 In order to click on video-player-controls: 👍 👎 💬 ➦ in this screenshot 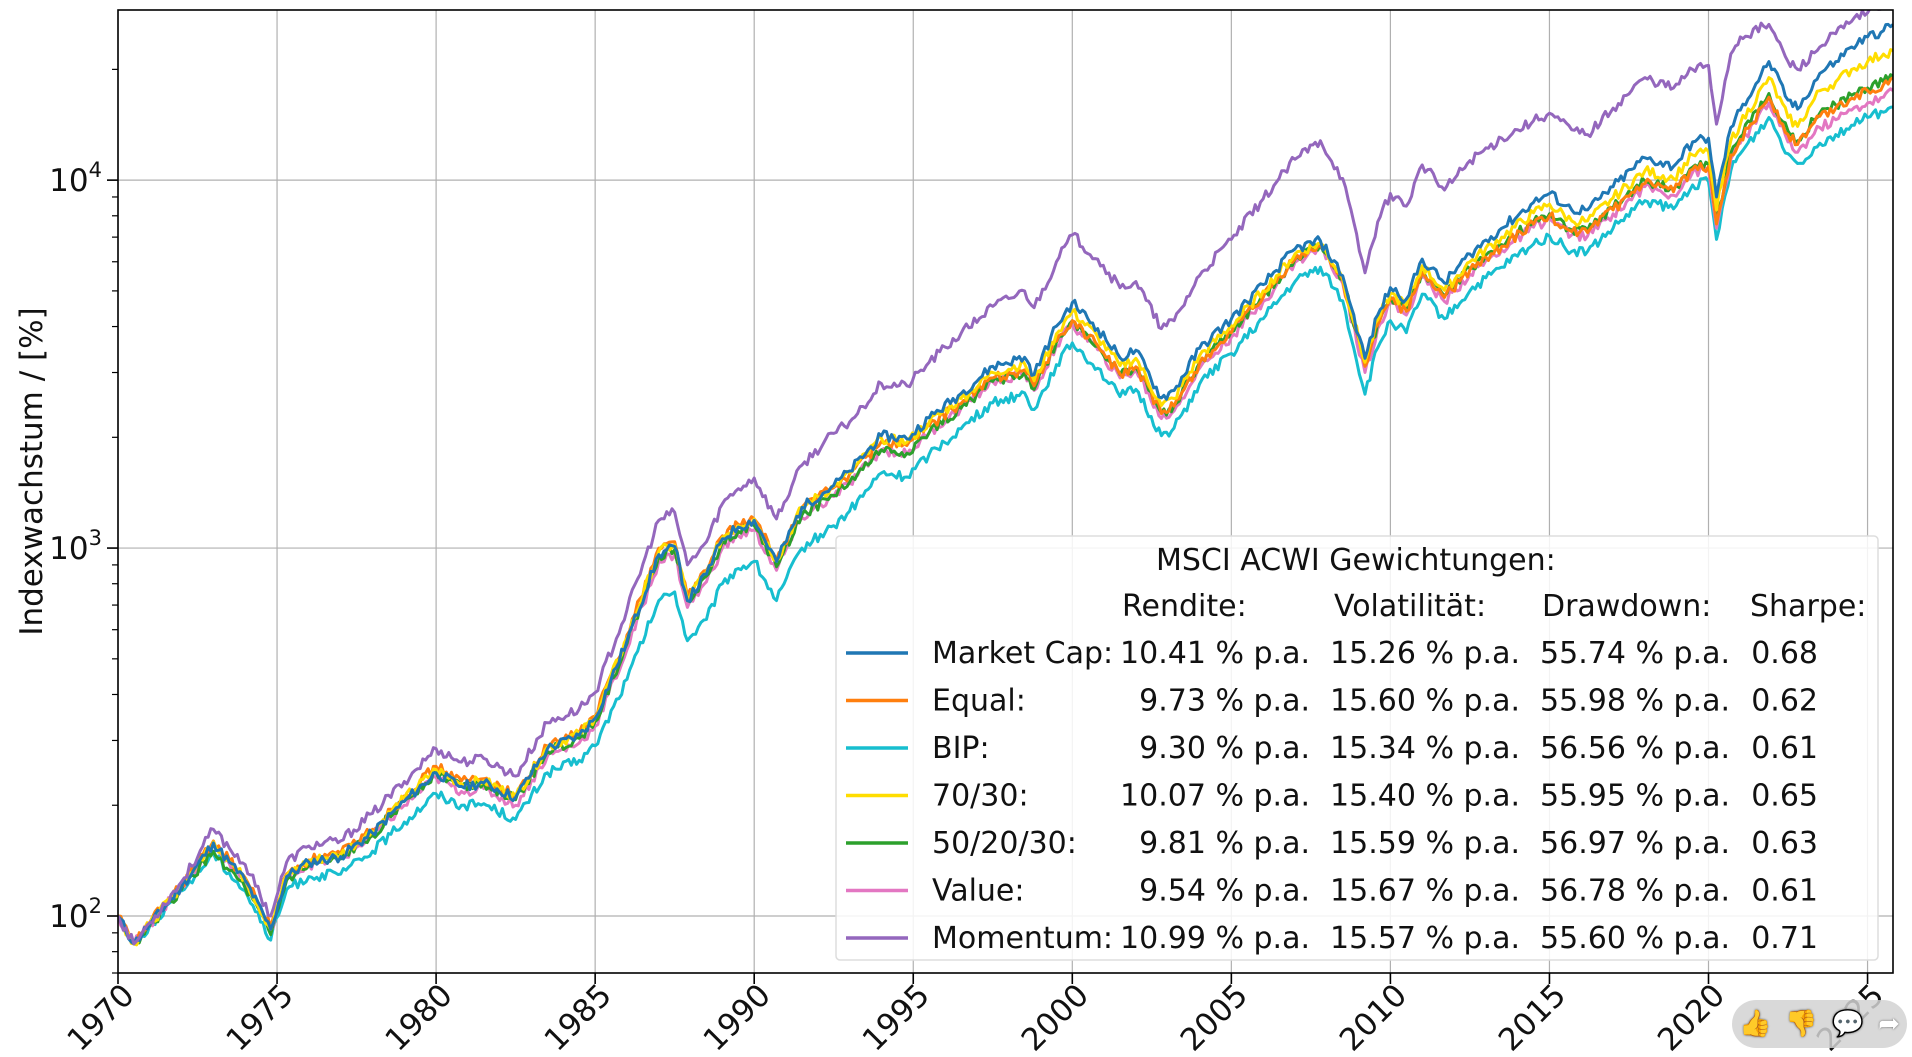, I will do `click(1819, 1024)`.